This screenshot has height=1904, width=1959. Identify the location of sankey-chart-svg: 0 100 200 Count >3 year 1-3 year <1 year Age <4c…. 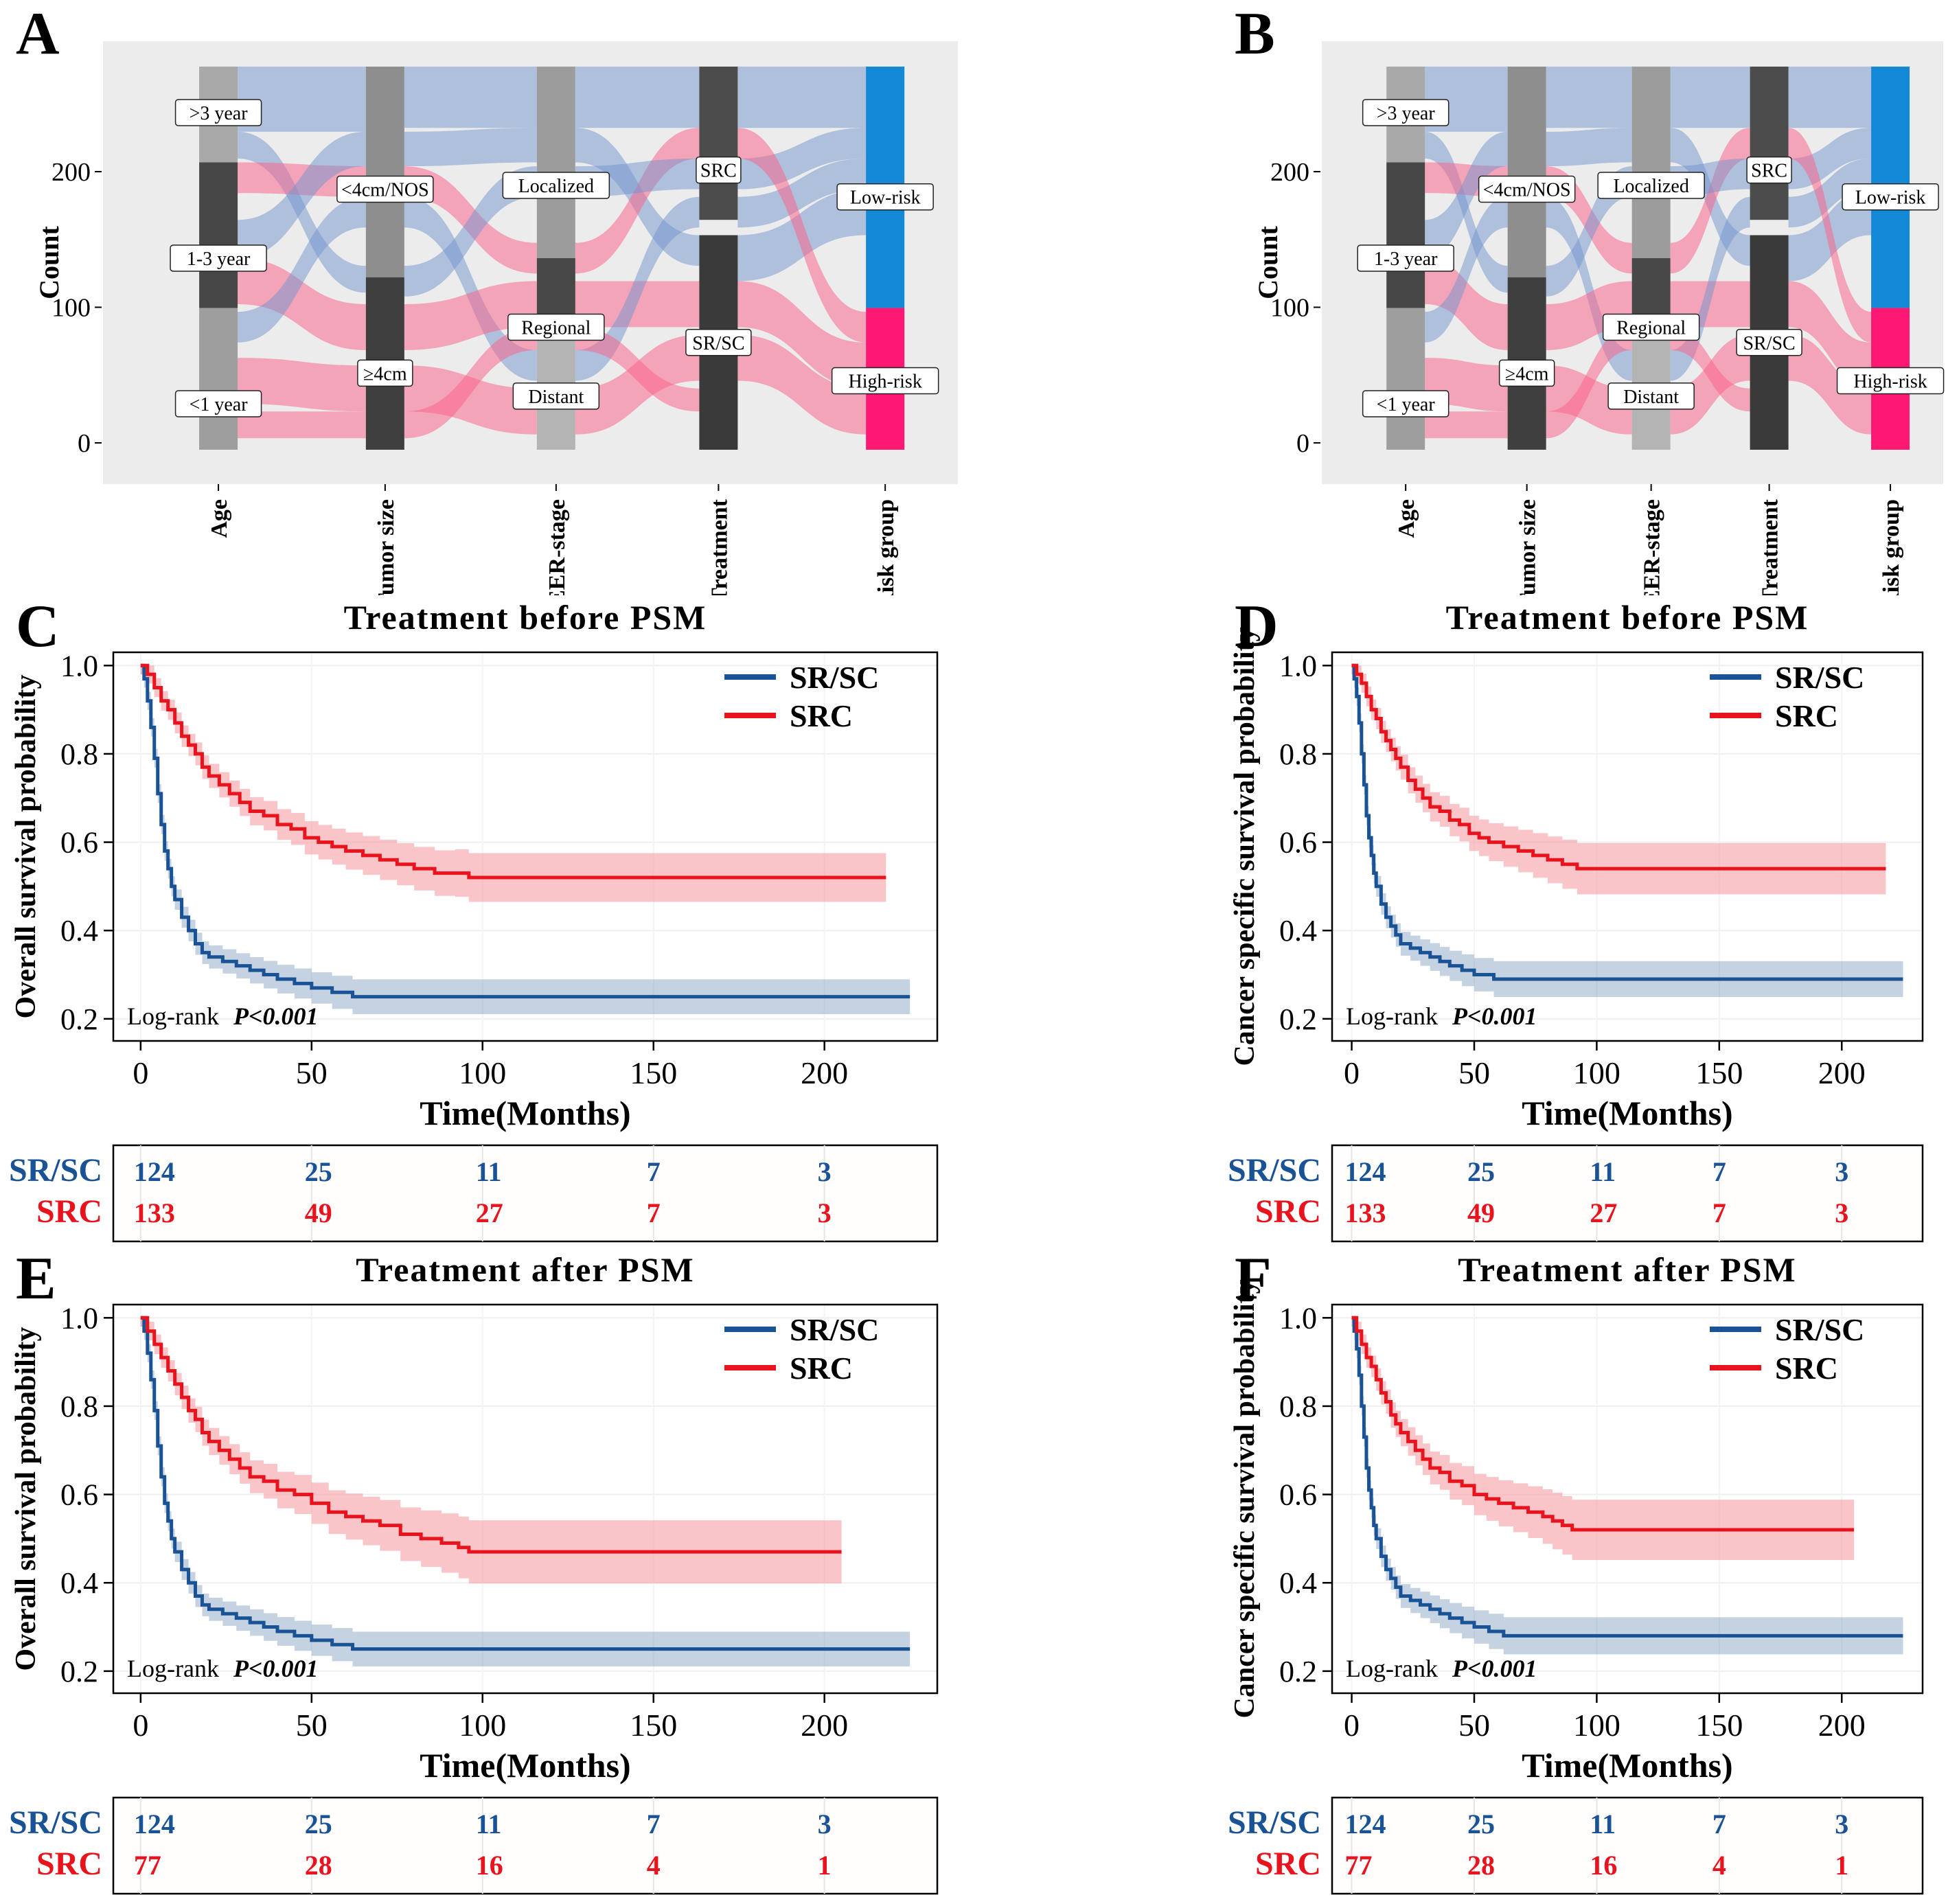
(1598, 330).